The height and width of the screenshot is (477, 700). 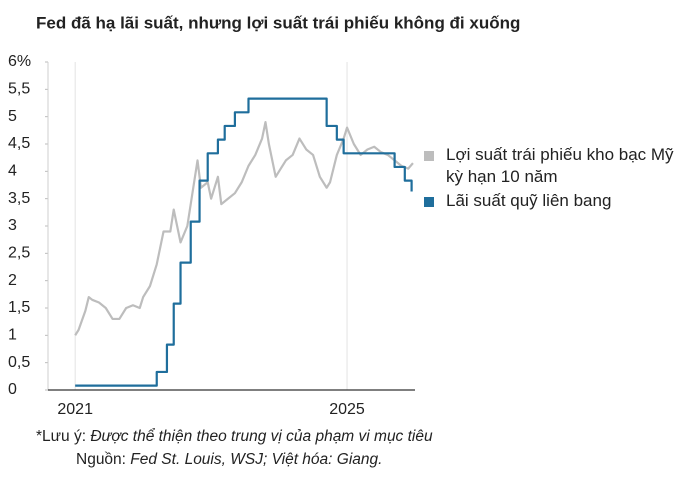 I want to click on y-tick-label: 5, so click(x=12, y=116).